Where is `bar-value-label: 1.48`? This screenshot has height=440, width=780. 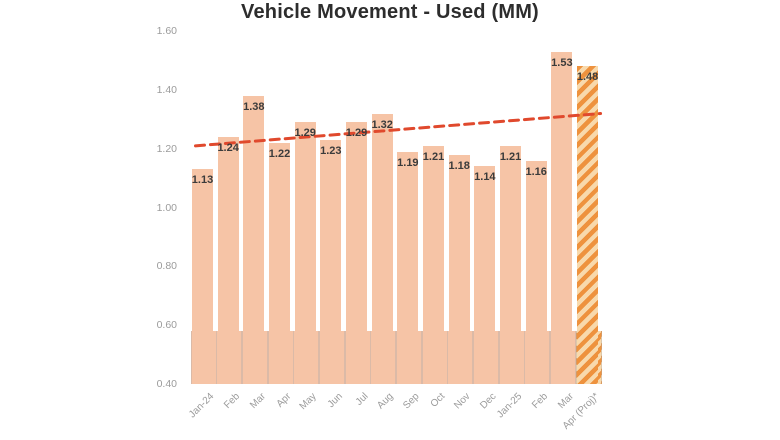
bar-value-label: 1.48 is located at coordinates (587, 77).